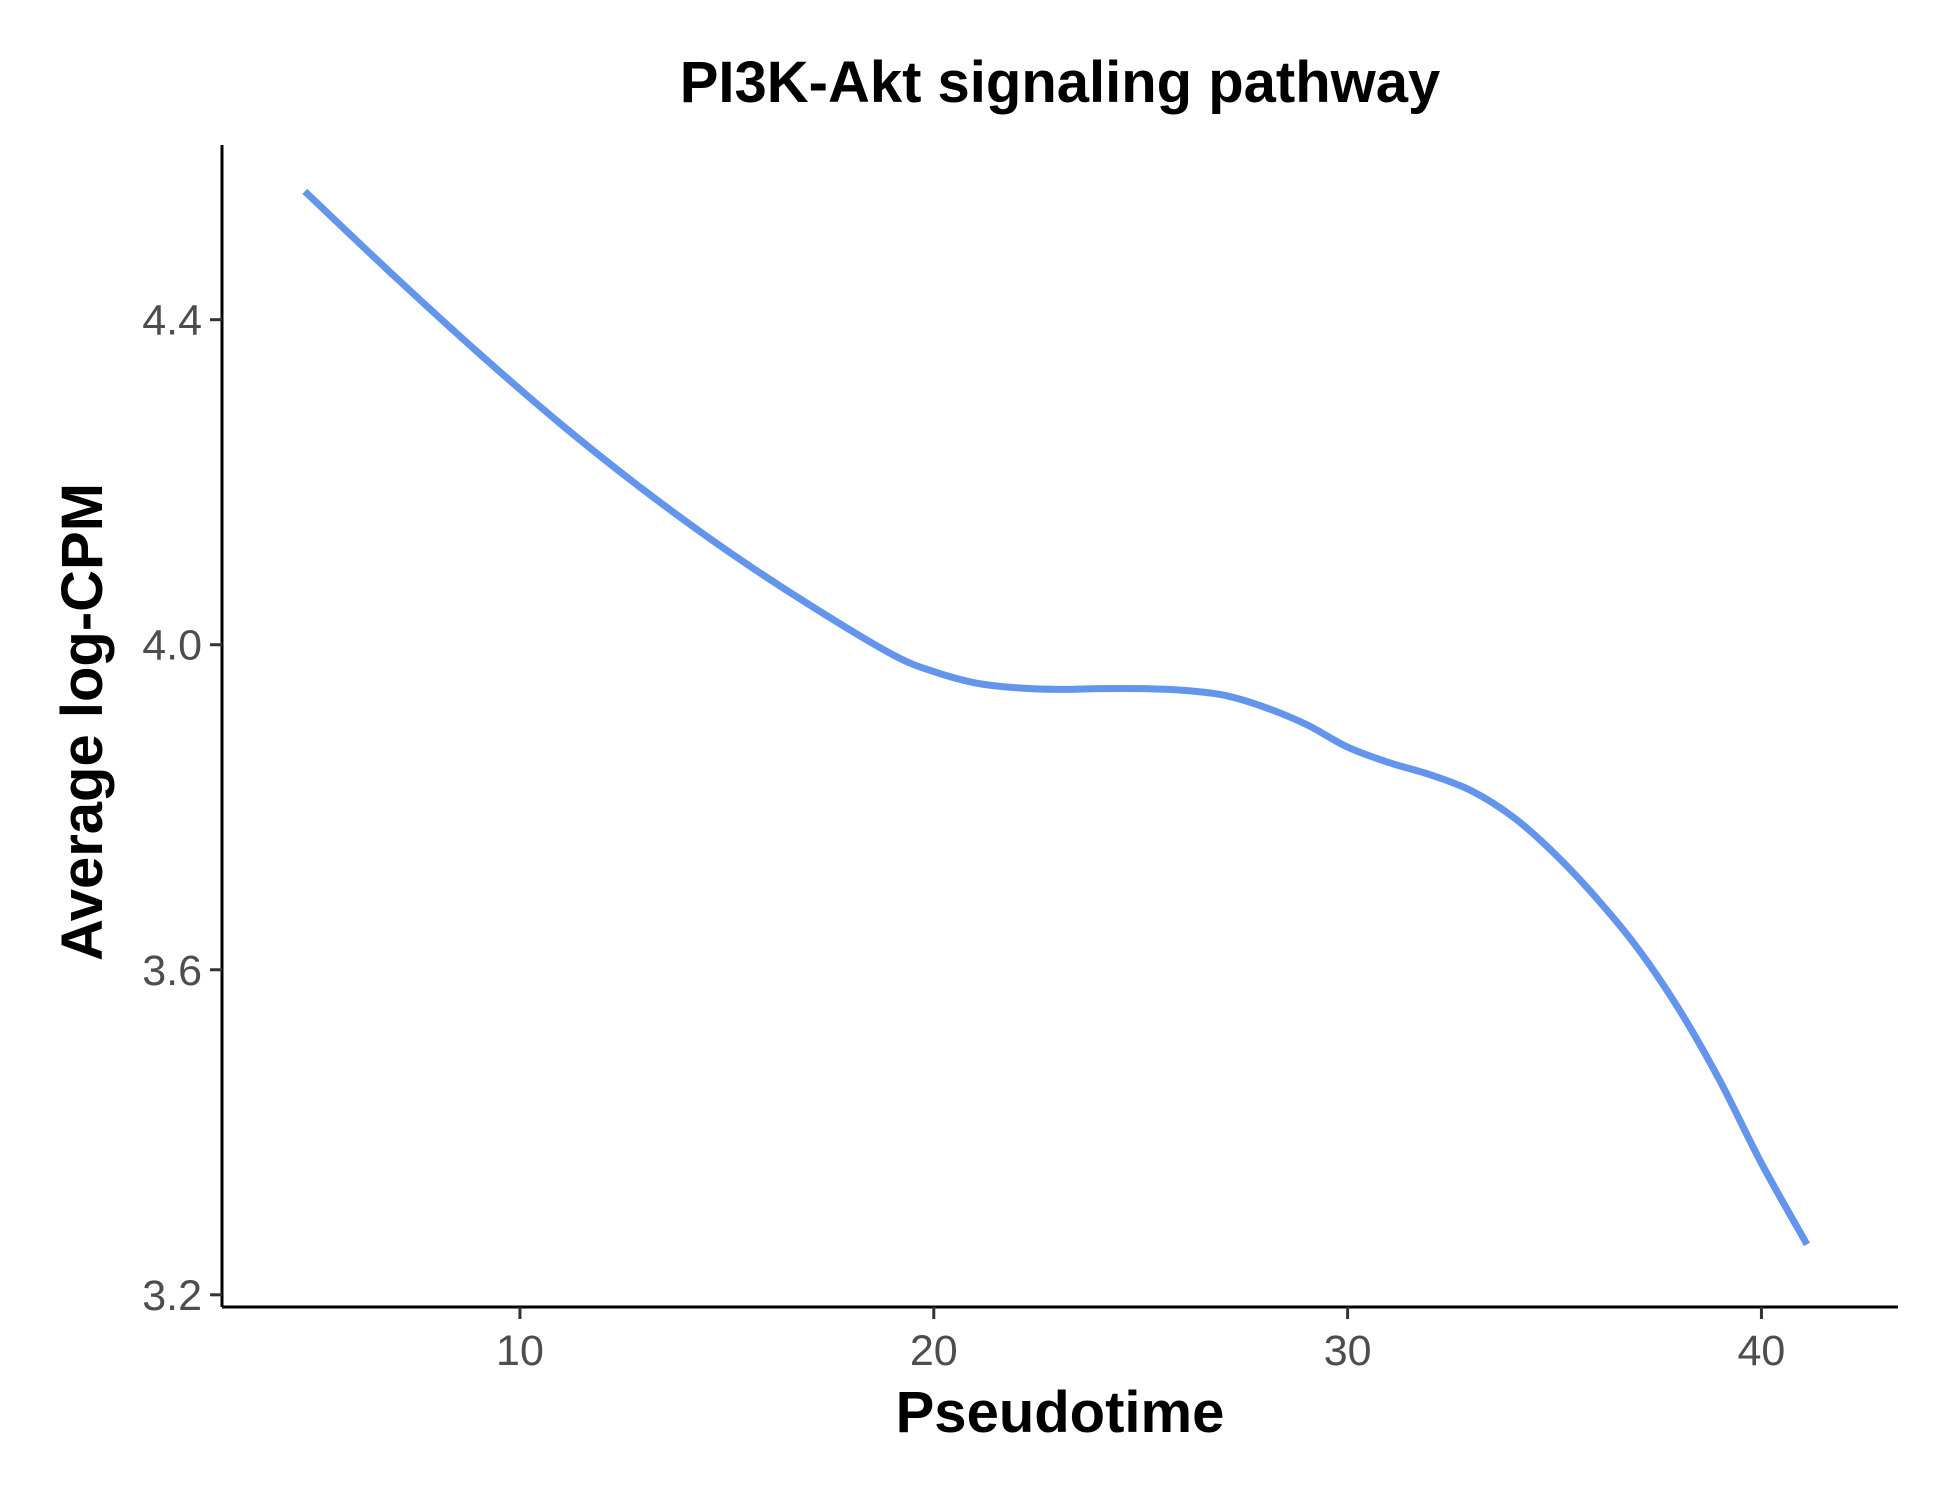 The height and width of the screenshot is (1505, 1950). What do you see at coordinates (1060, 1412) in the screenshot?
I see `x-axis-title: Pseudotime` at bounding box center [1060, 1412].